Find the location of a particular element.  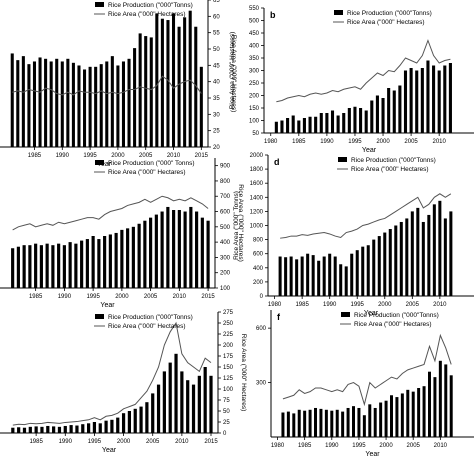

x-tick-label: 2010 is located at coordinates (440, 305).